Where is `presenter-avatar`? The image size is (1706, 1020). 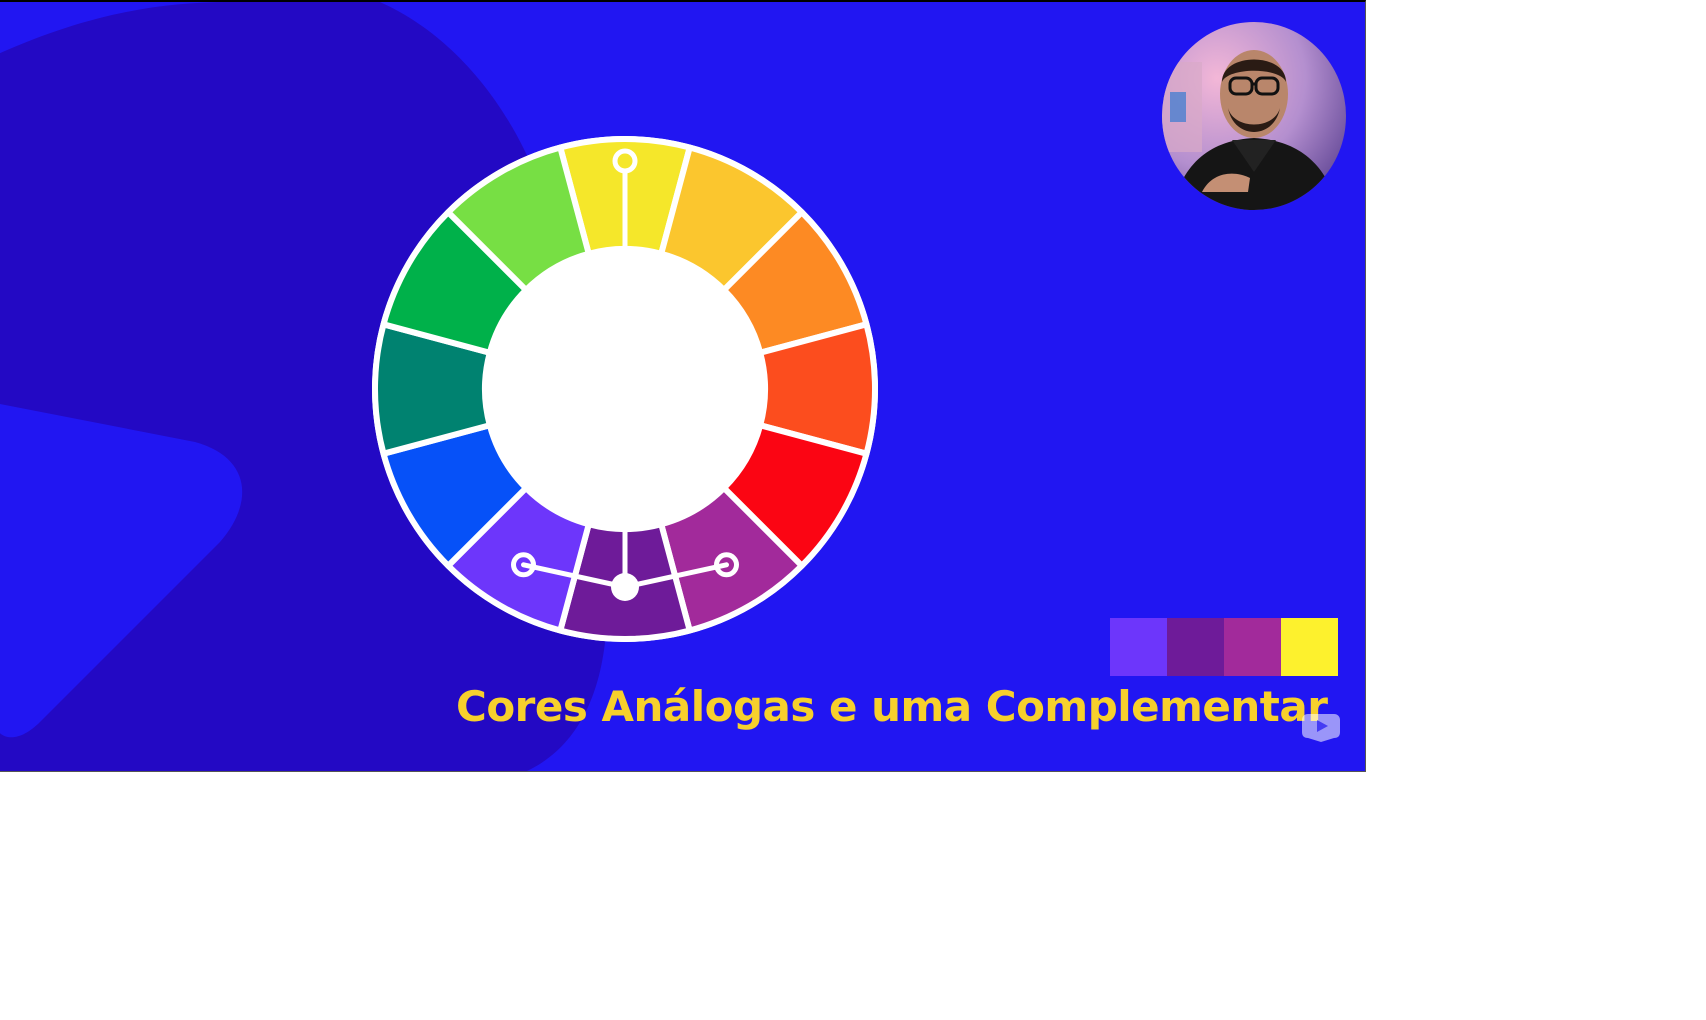
presenter-avatar is located at coordinates (1254, 116).